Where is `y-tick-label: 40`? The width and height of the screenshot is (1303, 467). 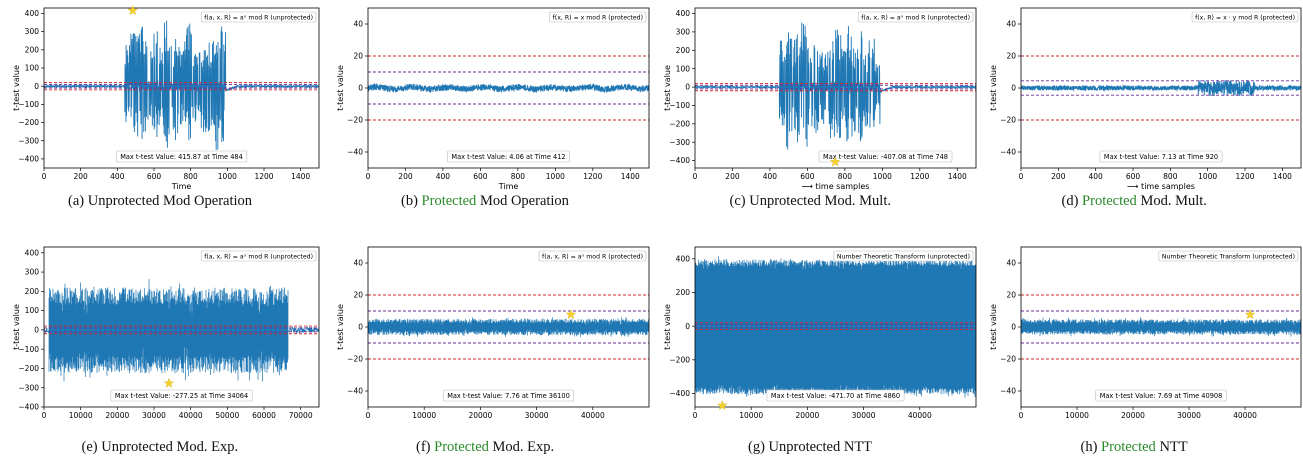
y-tick-label: 40 is located at coordinates (1011, 24).